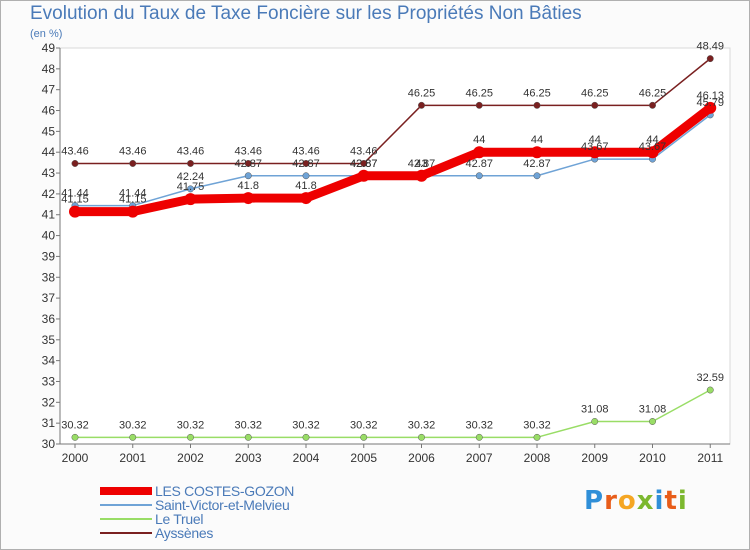  I want to click on data-label-ayssenes-2003: 43.46, so click(248, 151).